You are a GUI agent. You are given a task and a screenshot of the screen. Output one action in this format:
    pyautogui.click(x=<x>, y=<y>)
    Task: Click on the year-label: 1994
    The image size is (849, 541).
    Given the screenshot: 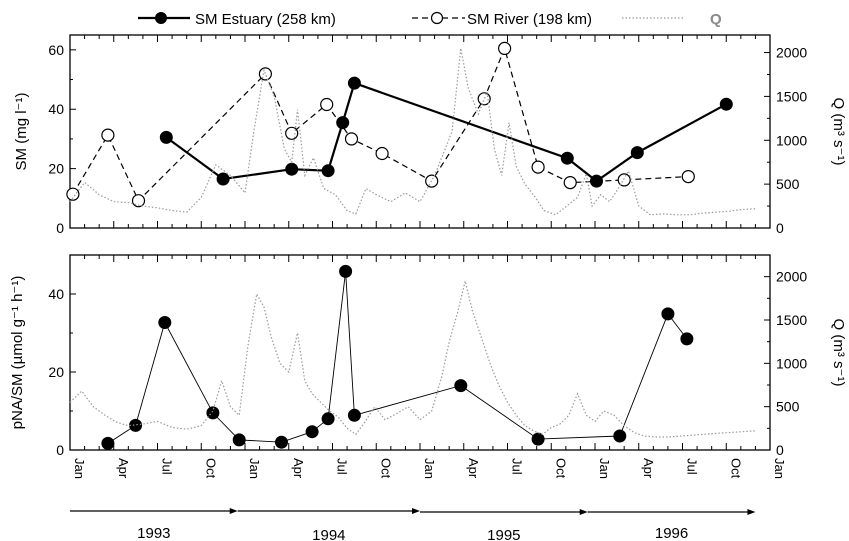 What is the action you would take?
    pyautogui.click(x=328, y=534)
    